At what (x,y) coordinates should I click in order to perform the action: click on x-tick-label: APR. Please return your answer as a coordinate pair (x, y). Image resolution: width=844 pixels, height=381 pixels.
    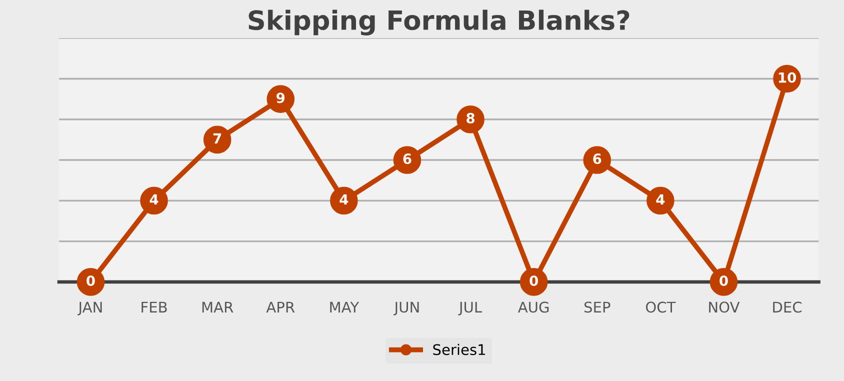
    Looking at the image, I should click on (280, 307).